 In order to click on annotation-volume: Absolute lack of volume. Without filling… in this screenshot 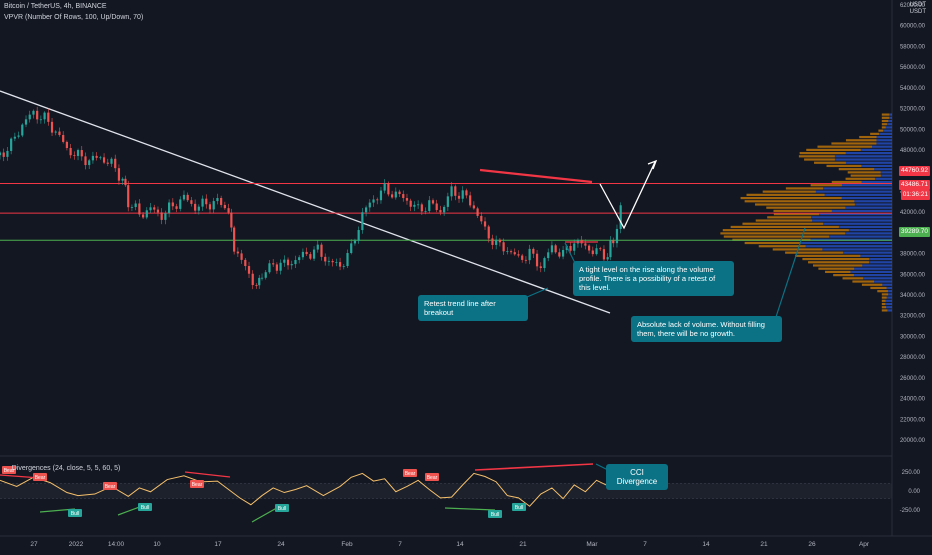, I will do `click(706, 329)`.